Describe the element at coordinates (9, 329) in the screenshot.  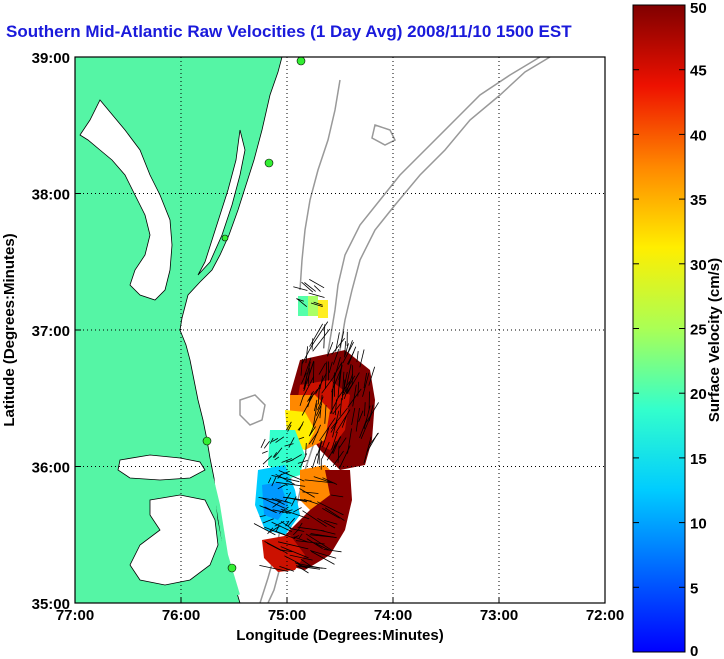
I see `y-axis-label: Latitude (Degrees:Minutes)` at that location.